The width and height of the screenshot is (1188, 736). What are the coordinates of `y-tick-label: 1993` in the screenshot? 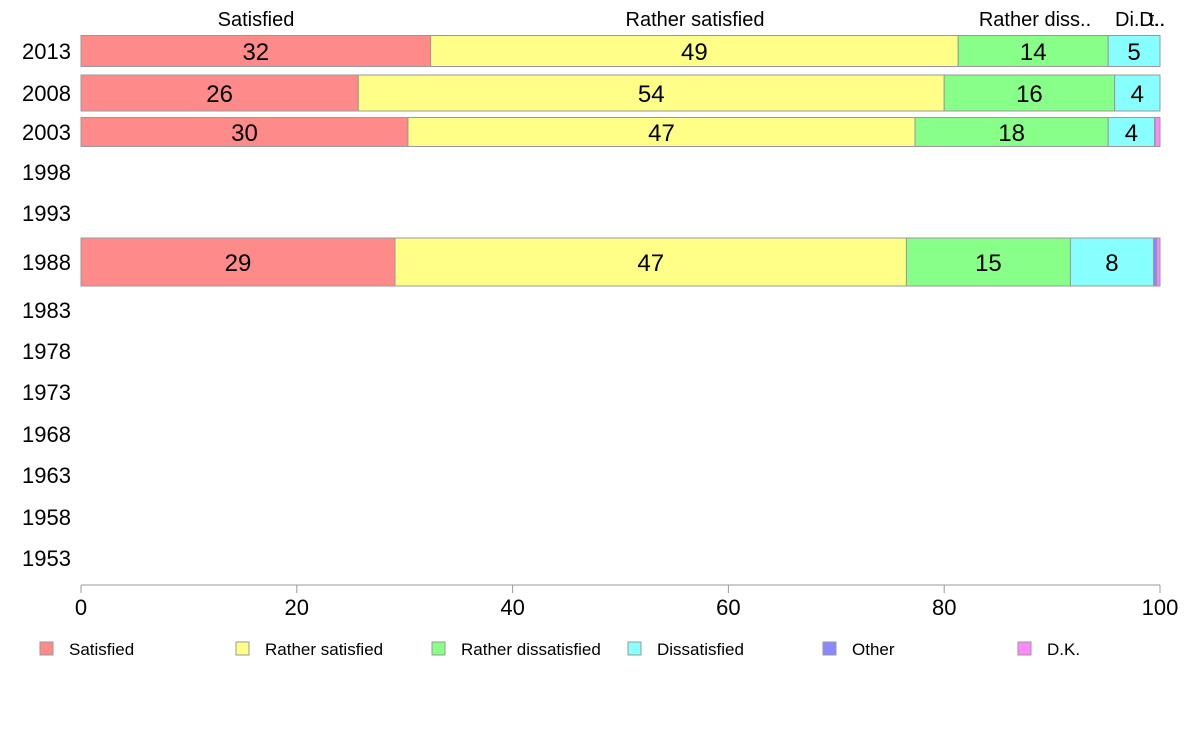 It's located at (46, 213).